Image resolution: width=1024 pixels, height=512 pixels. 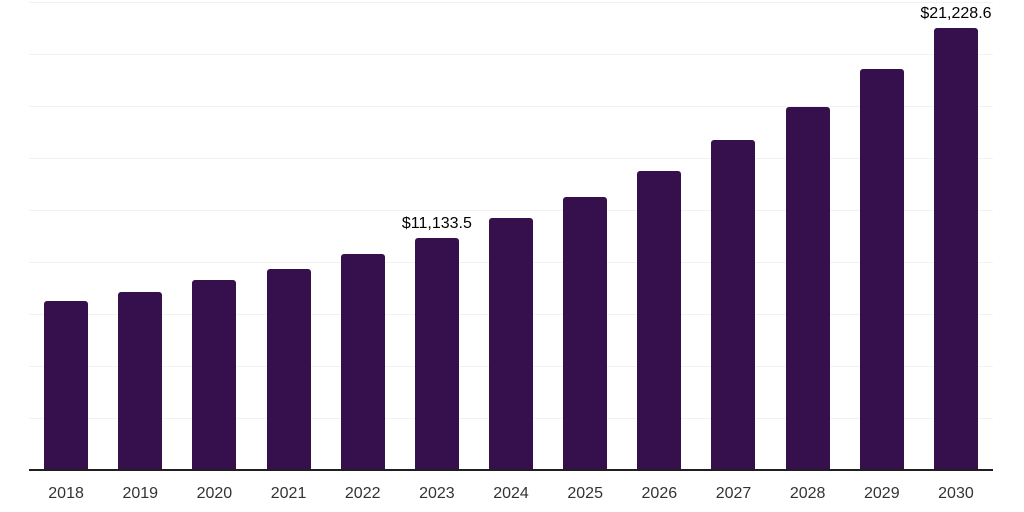 I want to click on bar-cell-2026, so click(x=659, y=236).